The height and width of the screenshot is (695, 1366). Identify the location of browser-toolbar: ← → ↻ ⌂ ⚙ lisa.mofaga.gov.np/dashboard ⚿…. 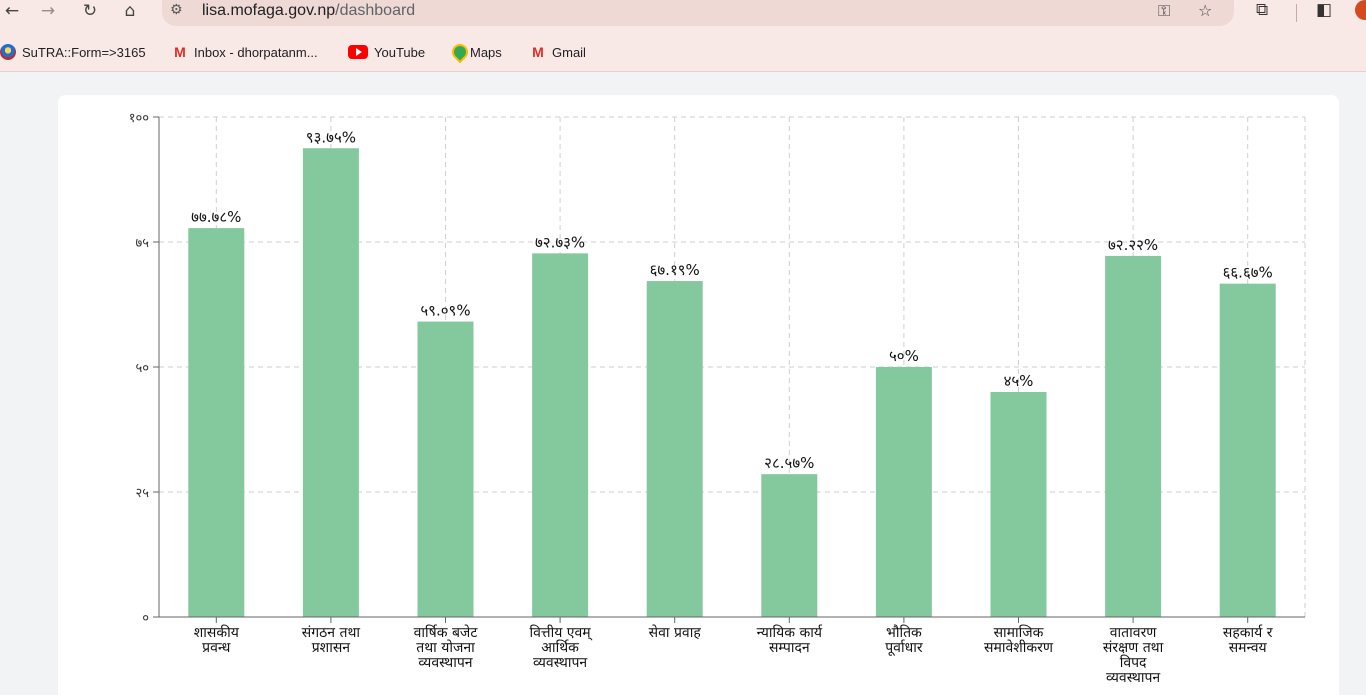
(683, 16).